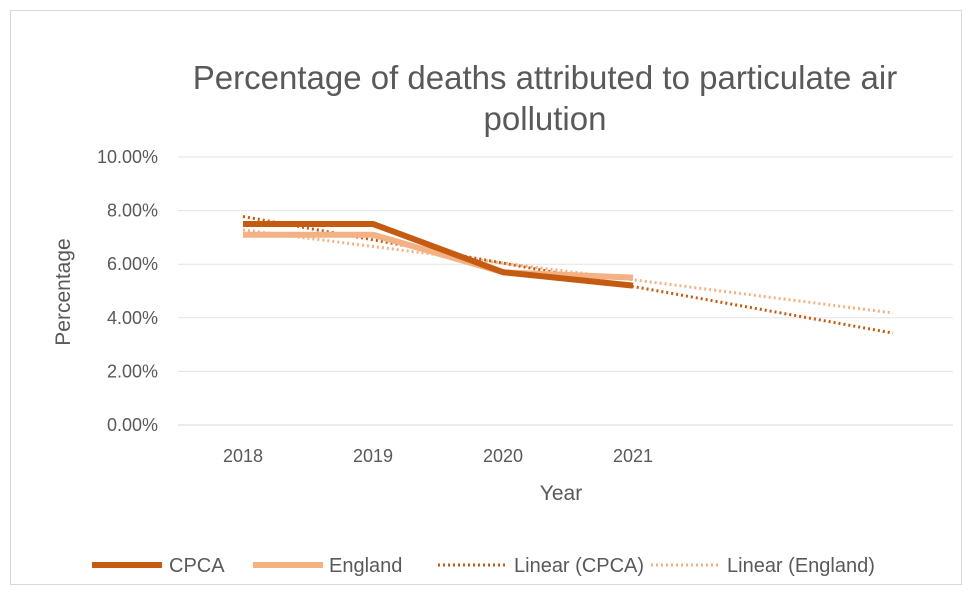 This screenshot has height=596, width=973. Describe the element at coordinates (132, 211) in the screenshot. I see `y-tick-label: 8.00%` at that location.